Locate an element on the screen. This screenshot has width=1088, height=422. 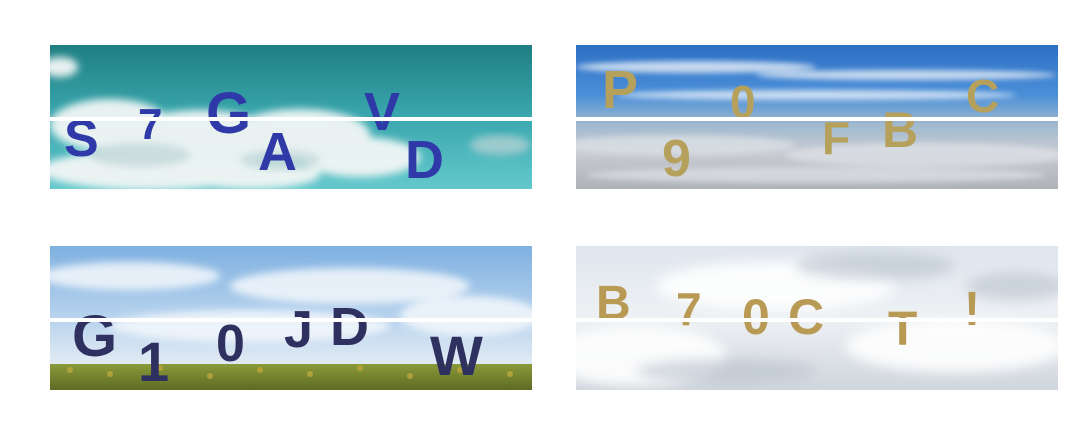
captcha-char: B is located at coordinates (900, 130).